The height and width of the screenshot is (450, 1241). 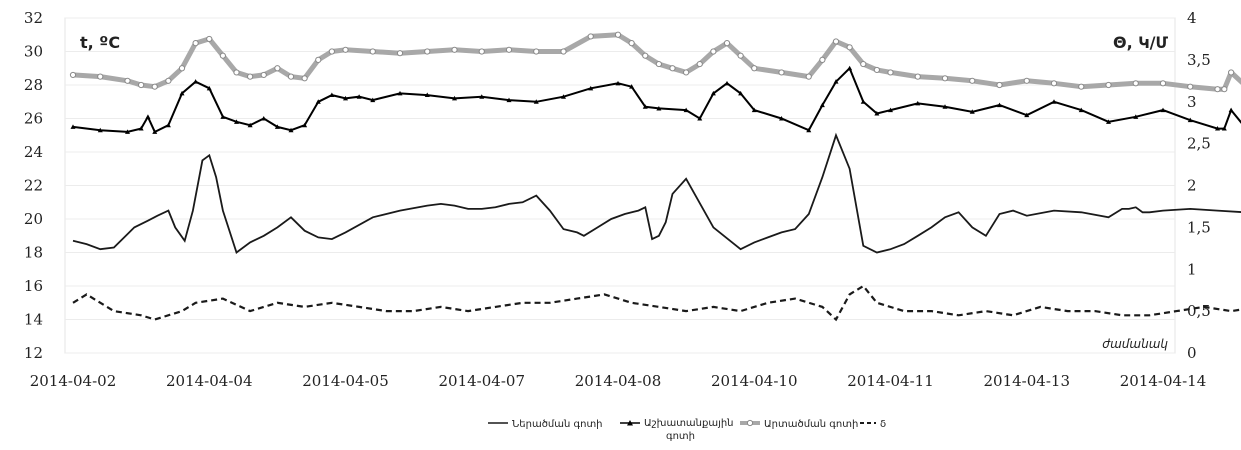 I want to click on left-tick-label: 32, so click(x=33, y=18).